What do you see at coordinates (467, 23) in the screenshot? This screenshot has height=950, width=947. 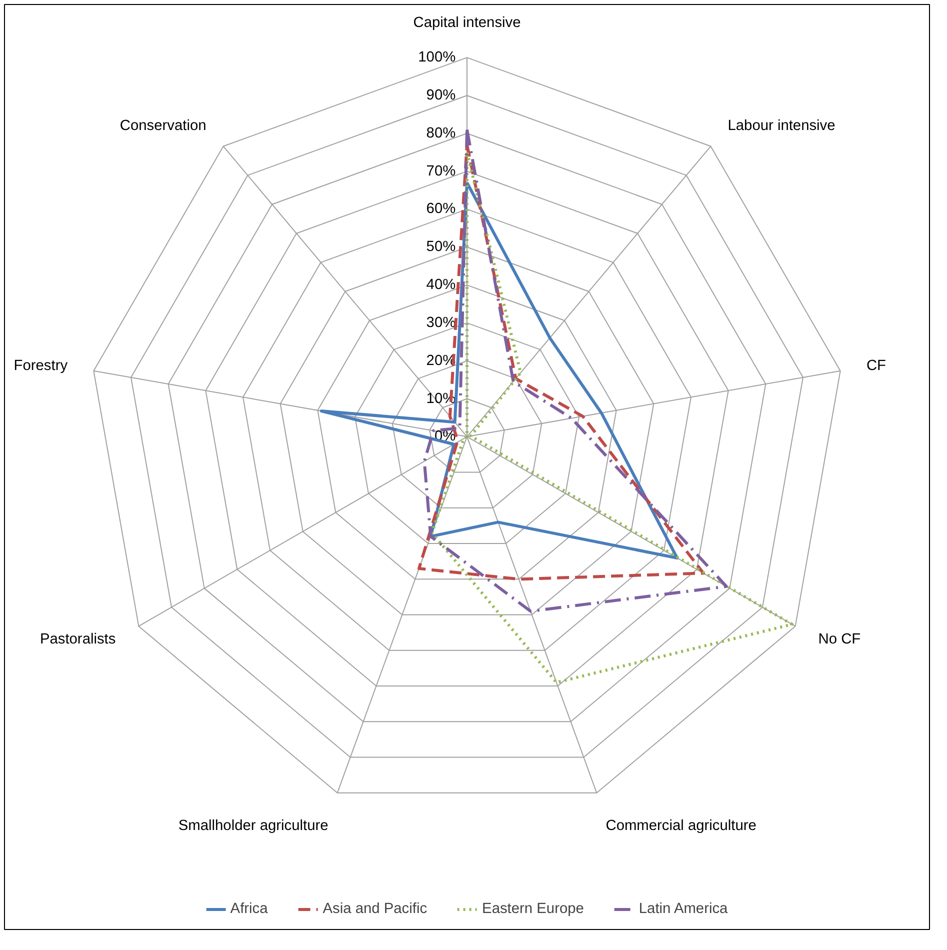 I see `spoke-label: Capital intensive` at bounding box center [467, 23].